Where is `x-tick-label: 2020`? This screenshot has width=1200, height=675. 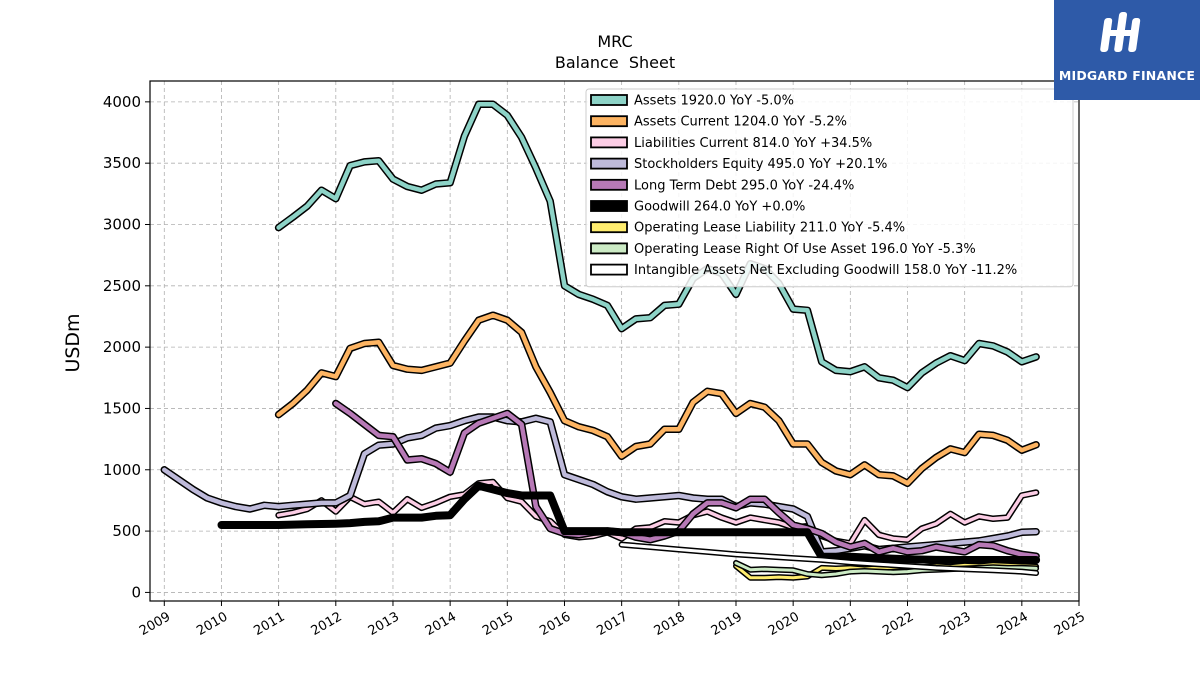
x-tick-label: 2020 is located at coordinates (784, 624).